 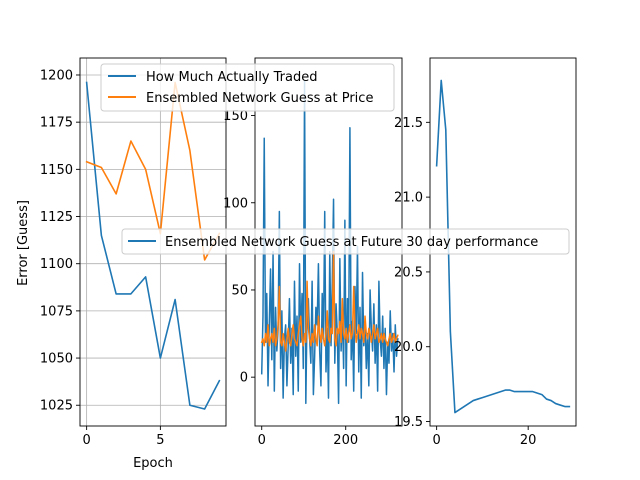 What do you see at coordinates (408, 272) in the screenshot?
I see `panel3-ytick-label-2: 20.5` at bounding box center [408, 272].